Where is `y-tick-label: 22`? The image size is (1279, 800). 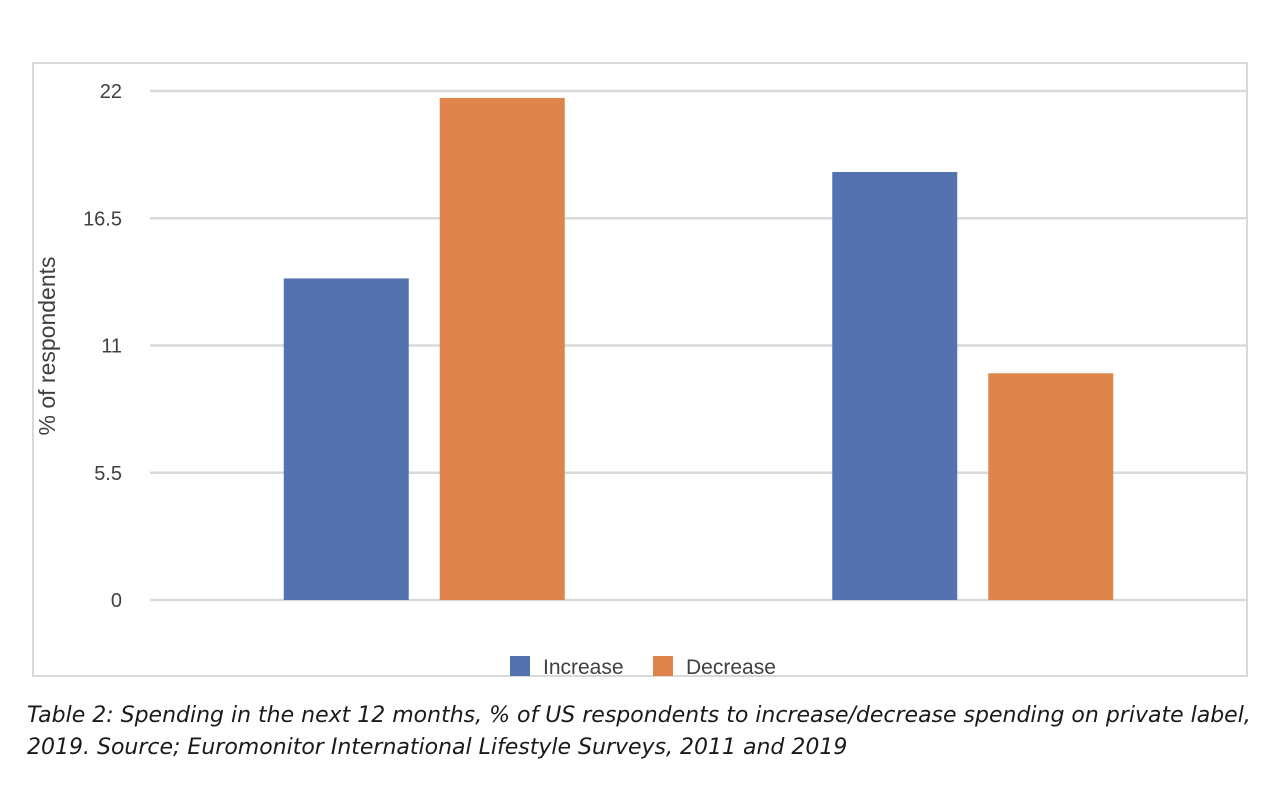
y-tick-label: 22 is located at coordinates (111, 92).